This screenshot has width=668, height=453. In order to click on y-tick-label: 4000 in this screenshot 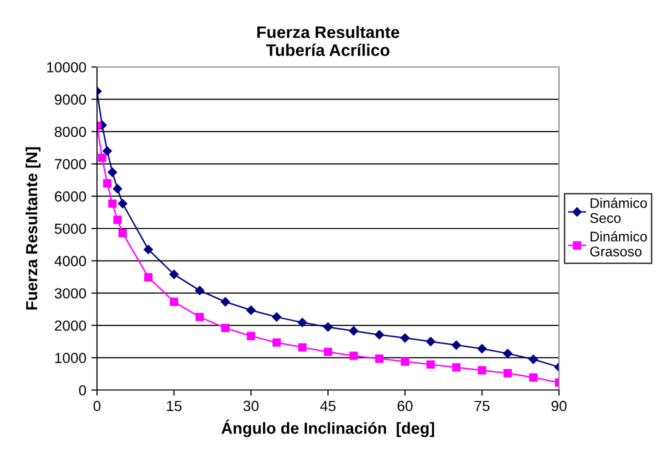, I will do `click(70, 261)`.